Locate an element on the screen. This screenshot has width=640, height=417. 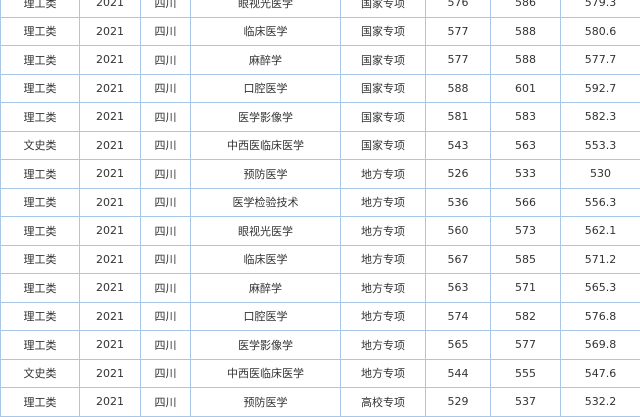
table-cell: 574 is located at coordinates (458, 316).